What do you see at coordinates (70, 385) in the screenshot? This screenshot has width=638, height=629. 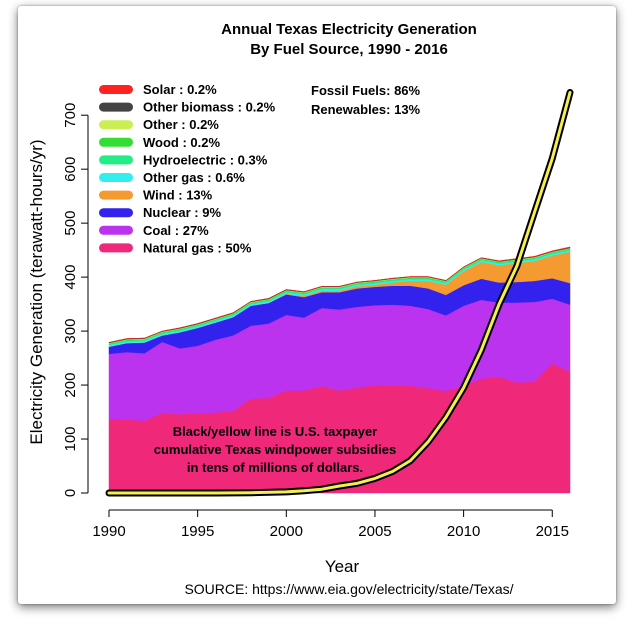 I see `y-tick-label: 200` at bounding box center [70, 385].